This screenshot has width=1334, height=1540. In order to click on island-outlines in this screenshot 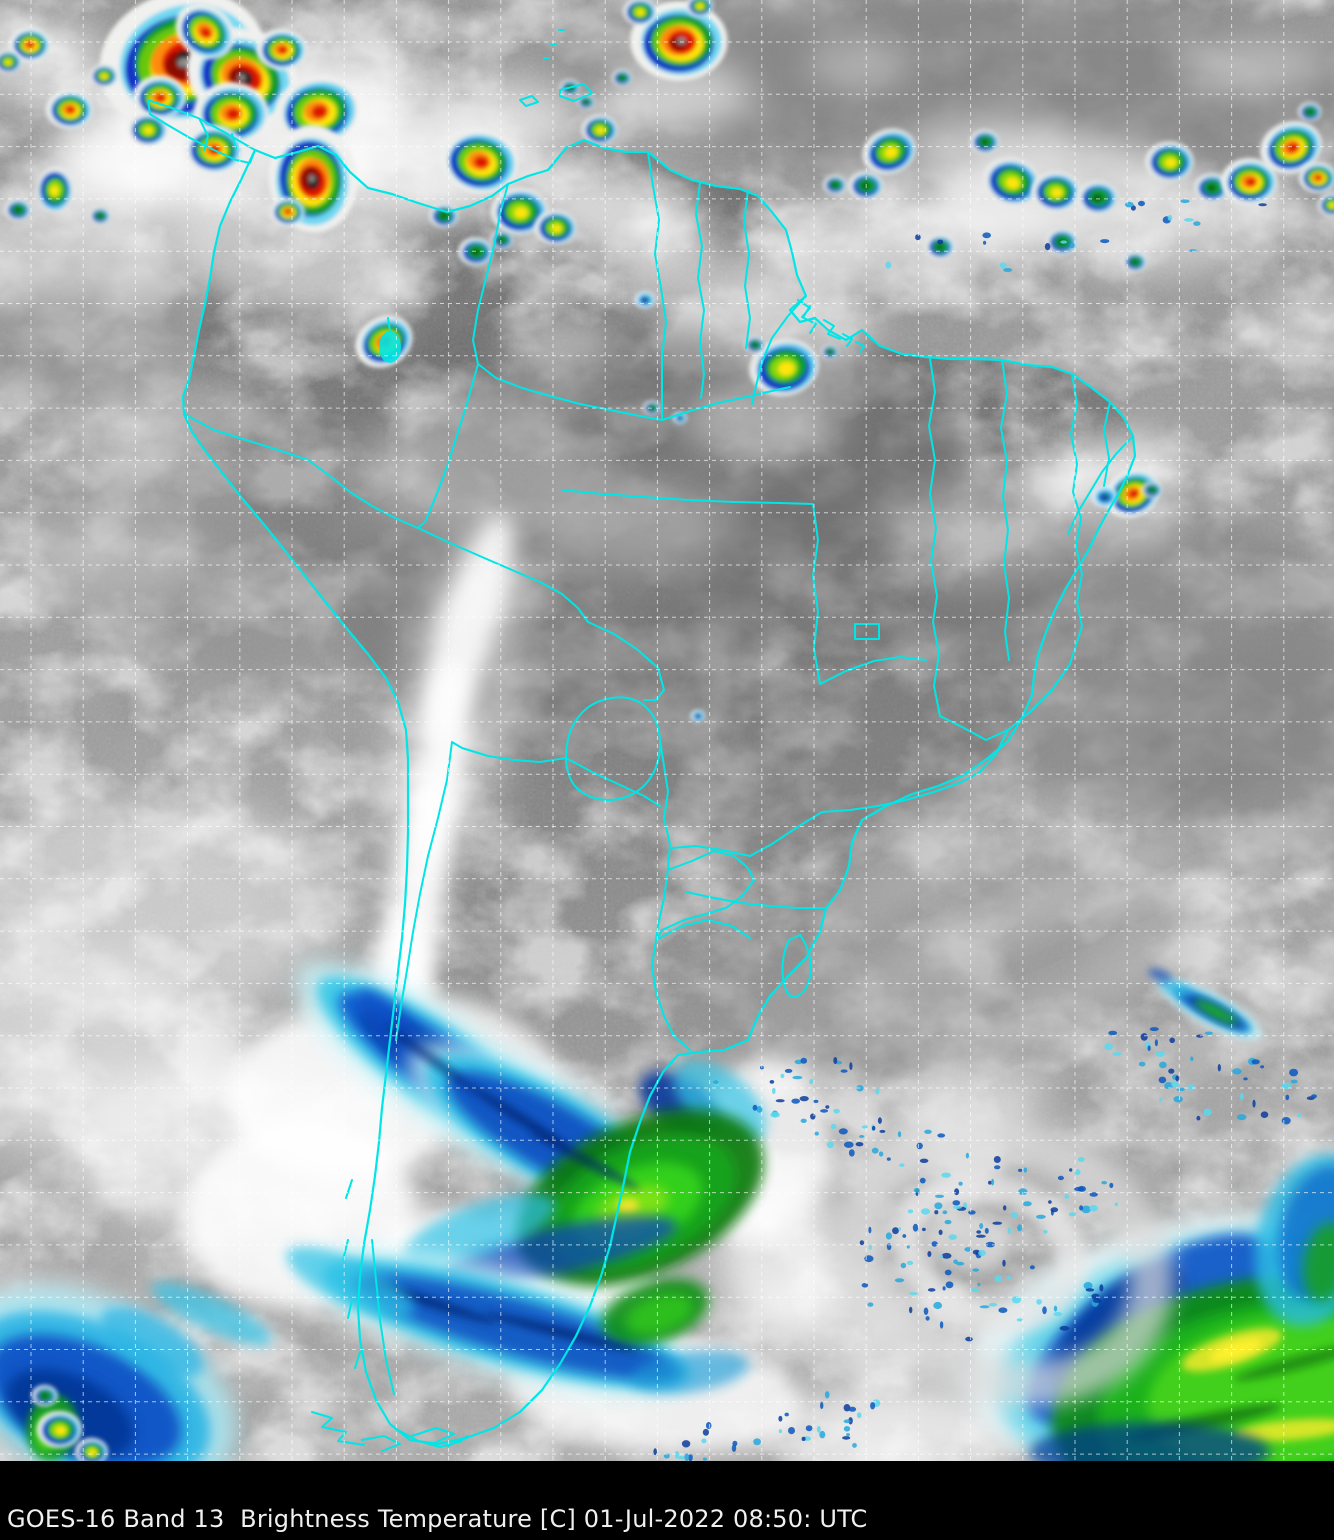, I will do `click(556, 68)`.